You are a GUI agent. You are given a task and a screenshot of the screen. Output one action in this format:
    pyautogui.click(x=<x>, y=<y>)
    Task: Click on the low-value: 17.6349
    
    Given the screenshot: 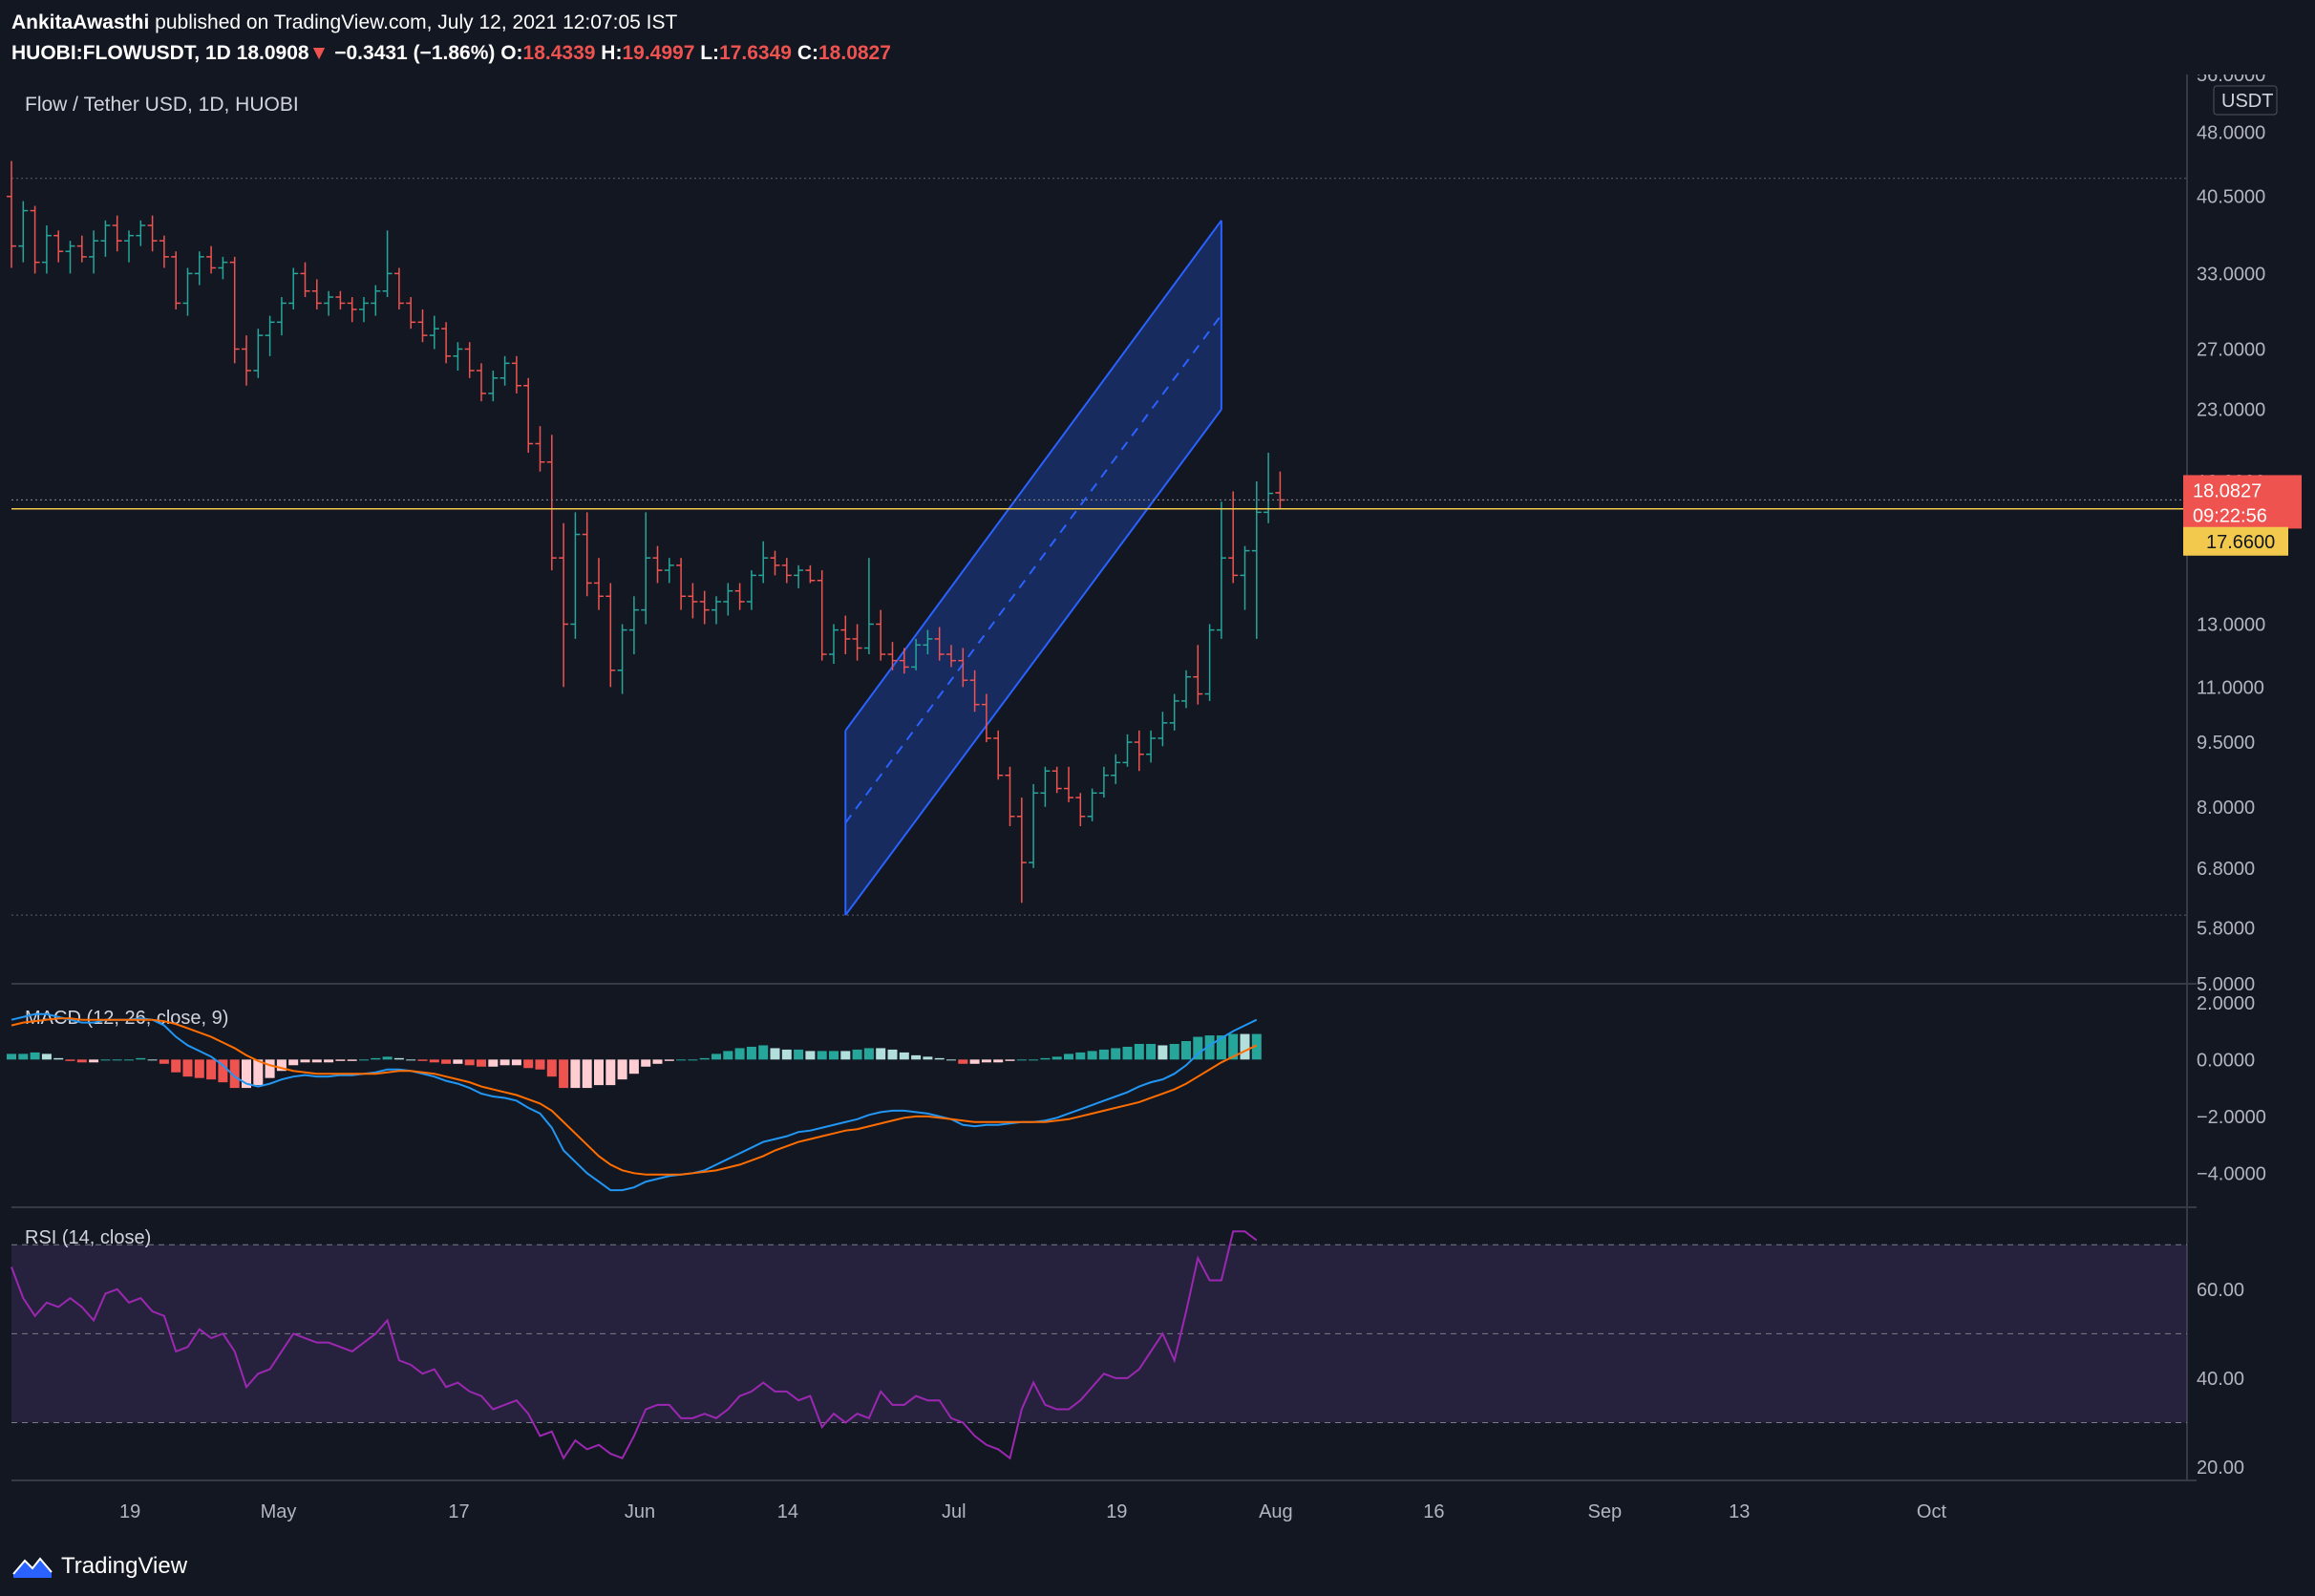 What is the action you would take?
    pyautogui.click(x=755, y=53)
    